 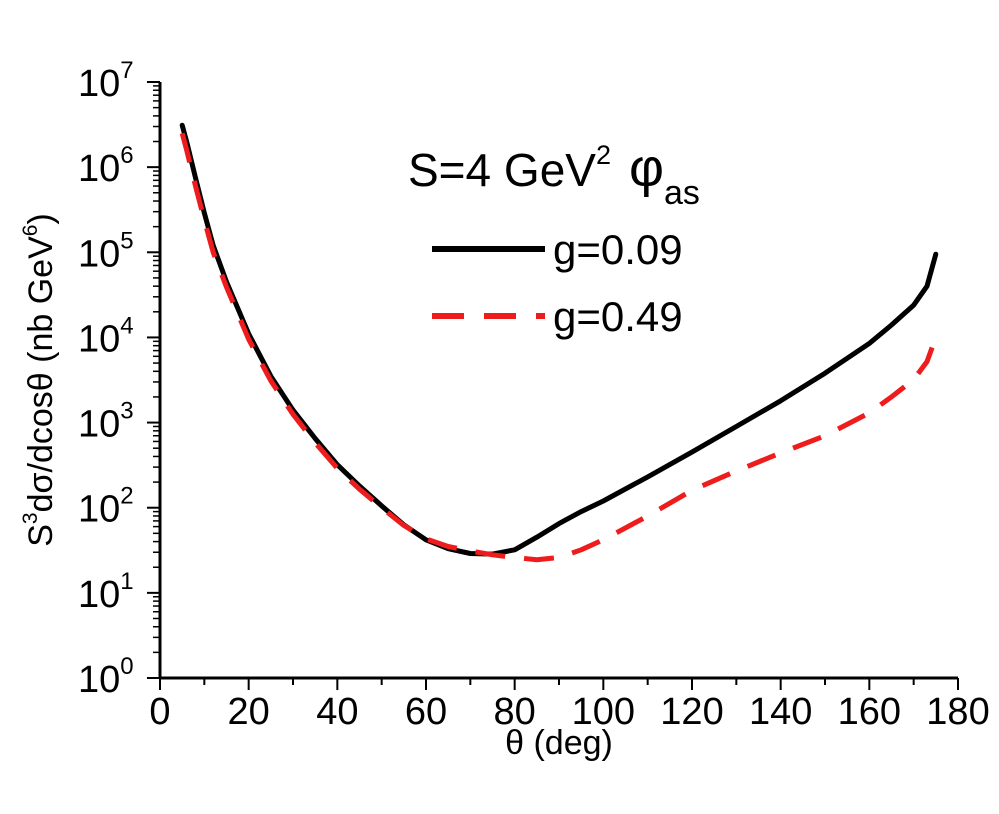 What do you see at coordinates (559, 743) in the screenshot?
I see `x-axis-label: θ (deg)` at bounding box center [559, 743].